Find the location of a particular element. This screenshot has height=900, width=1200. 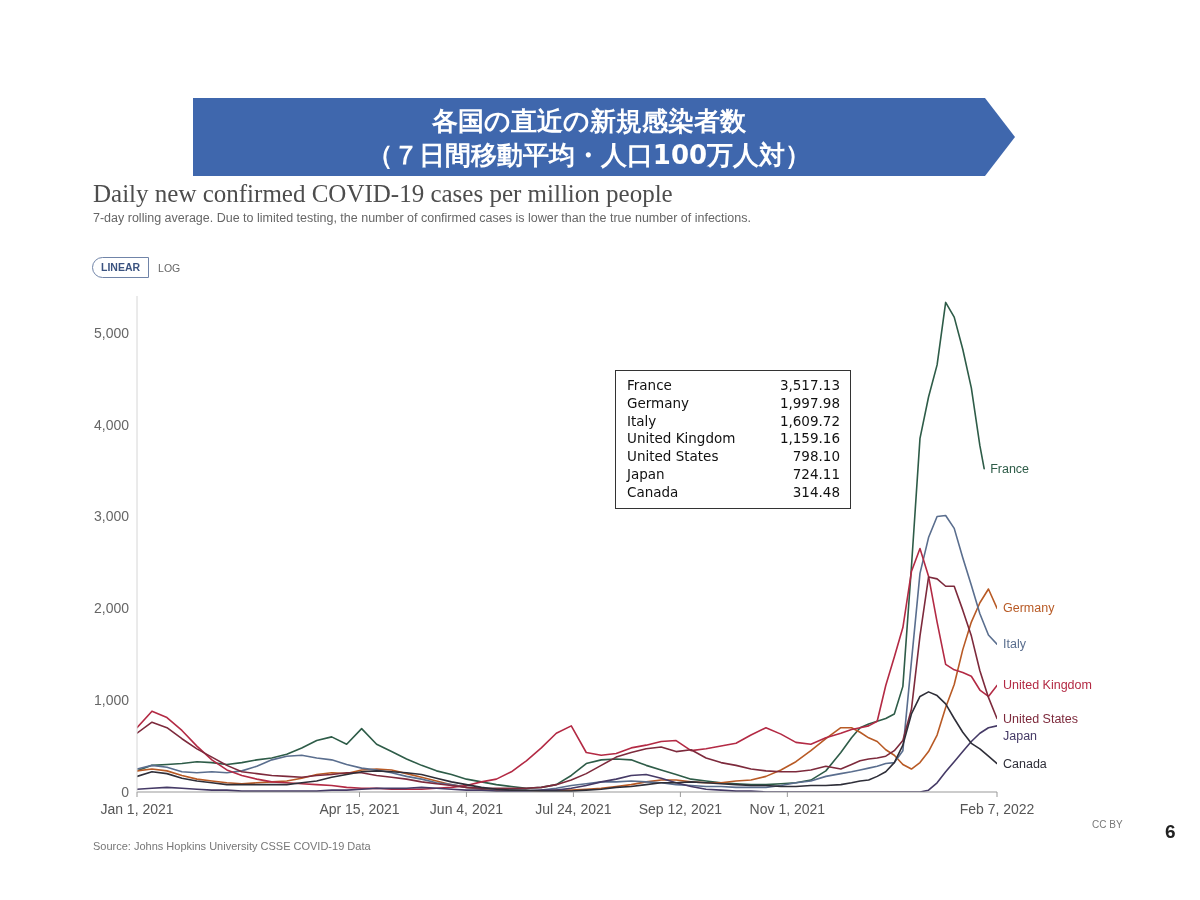

annotation: Canada is located at coordinates (653, 492).